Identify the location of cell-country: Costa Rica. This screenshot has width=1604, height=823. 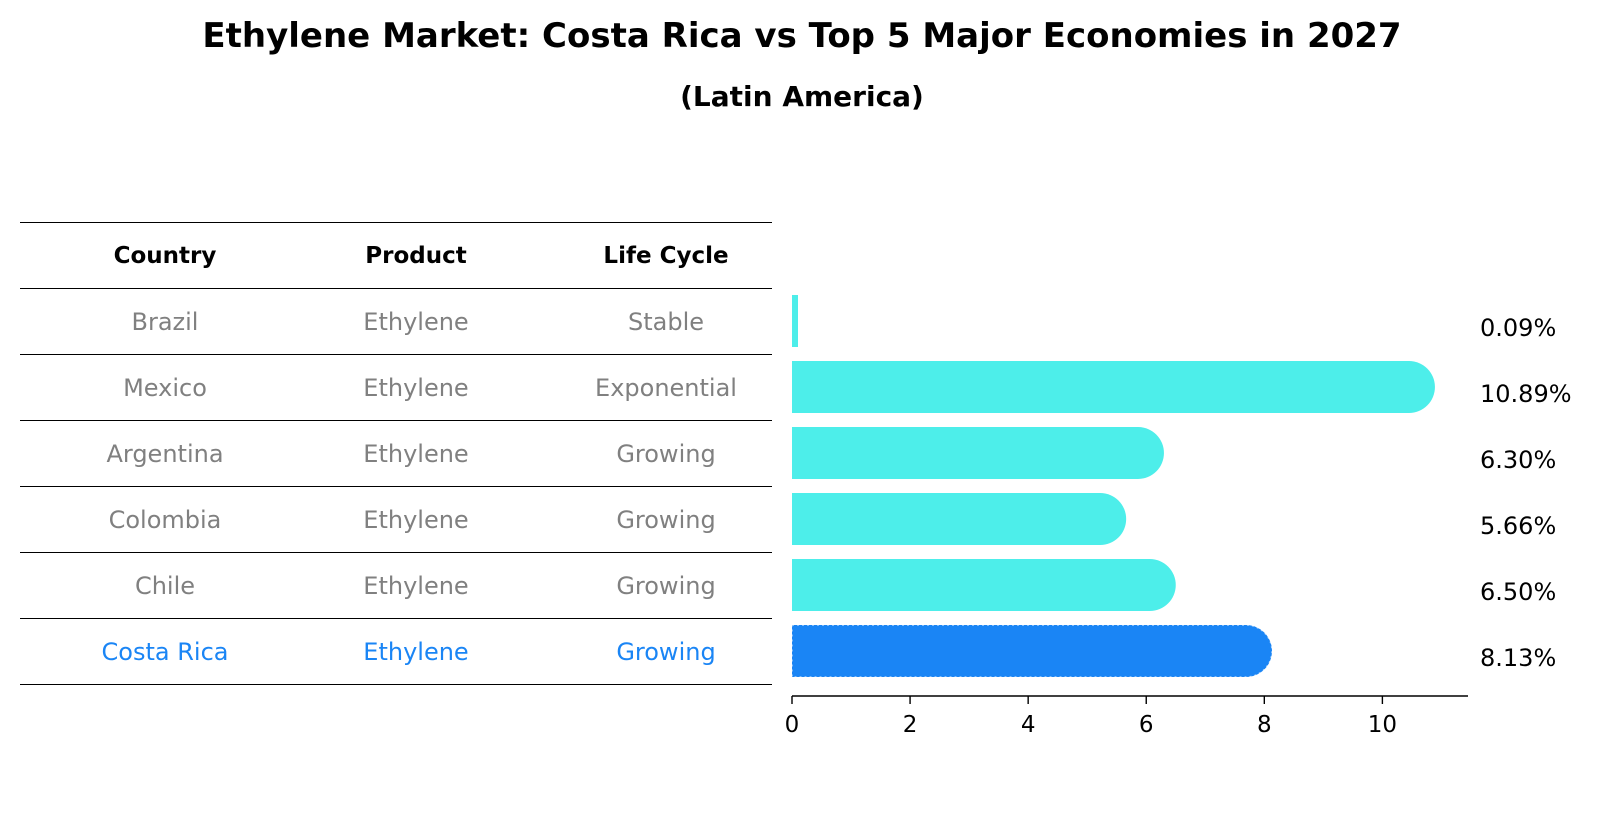
(165, 652).